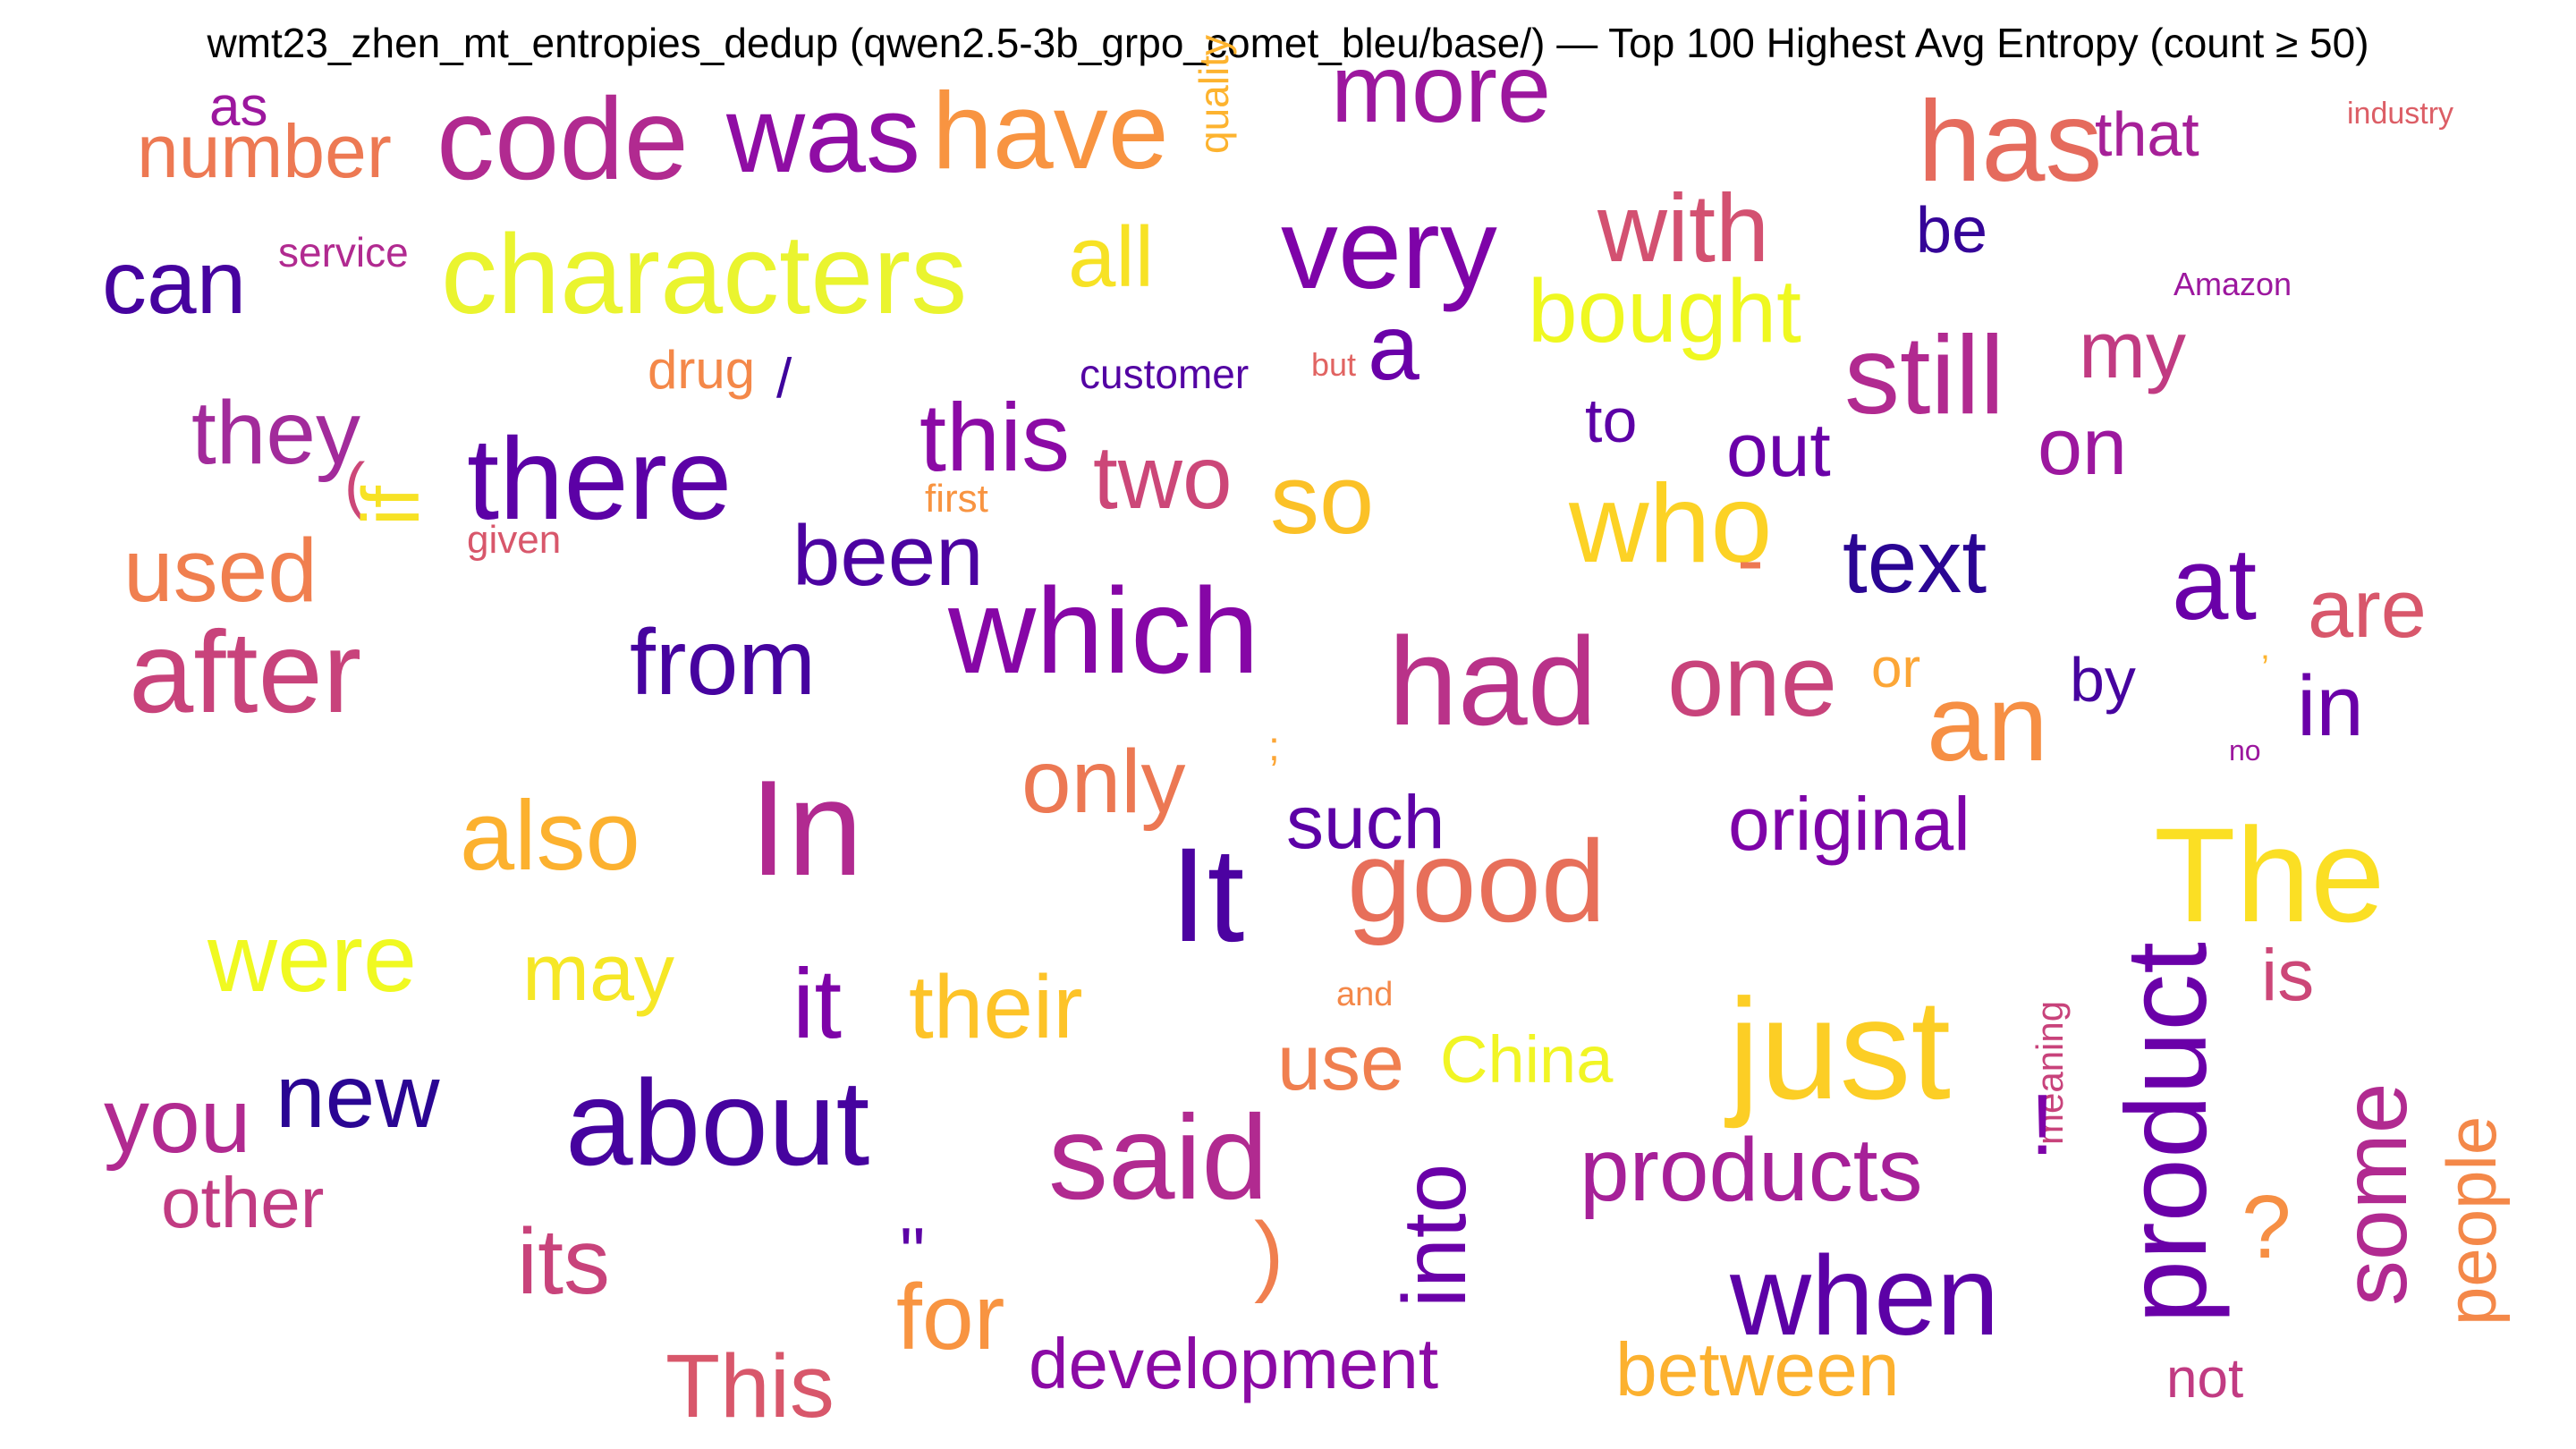  I want to click on word-57: only, so click(1103, 782).